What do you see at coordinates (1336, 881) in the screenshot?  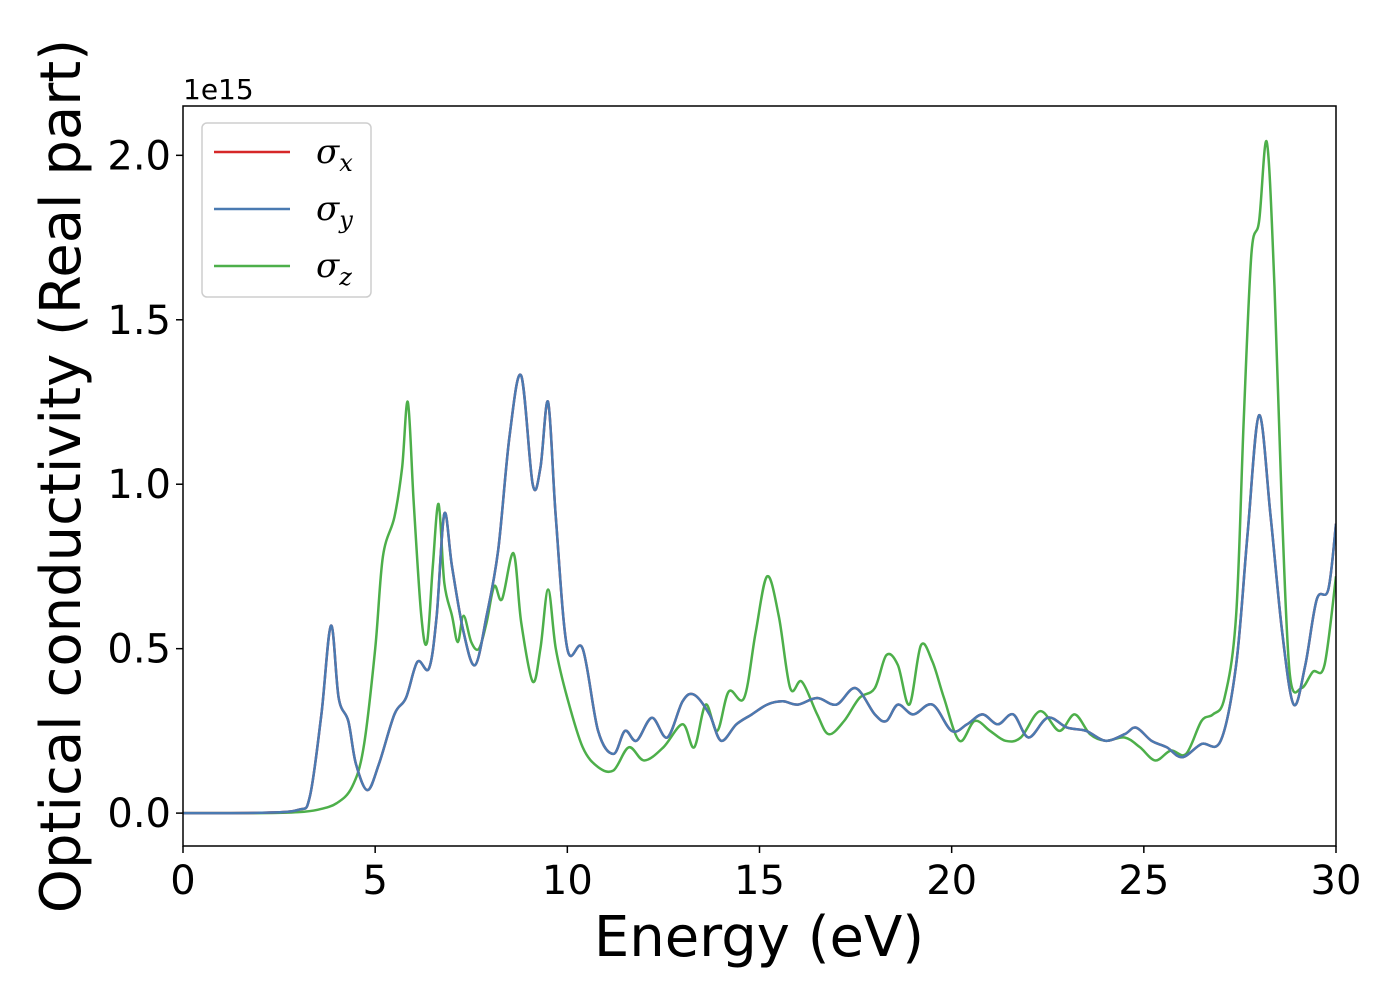 I see `x-tick-label: 30` at bounding box center [1336, 881].